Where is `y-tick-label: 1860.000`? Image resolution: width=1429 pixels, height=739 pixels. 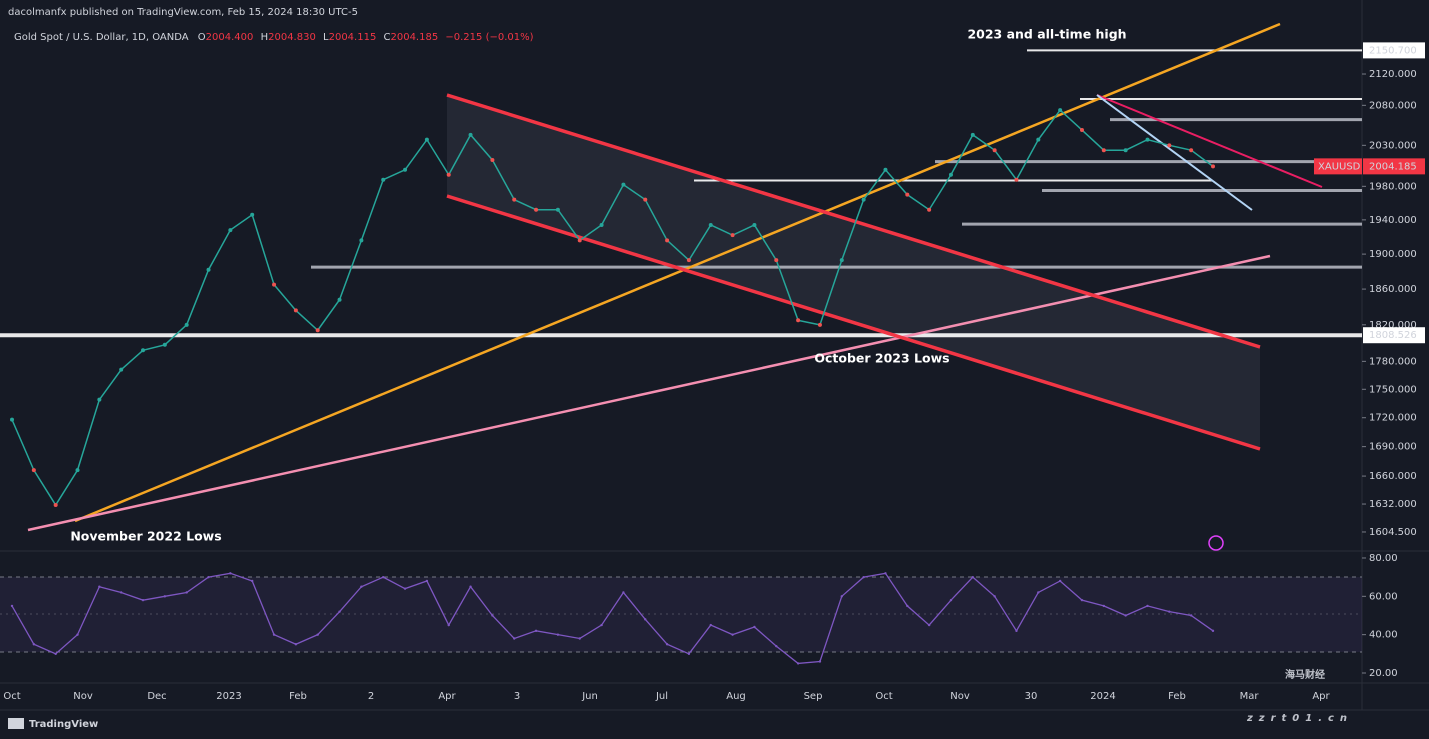
y-tick-label: 1860.000 is located at coordinates (1393, 289).